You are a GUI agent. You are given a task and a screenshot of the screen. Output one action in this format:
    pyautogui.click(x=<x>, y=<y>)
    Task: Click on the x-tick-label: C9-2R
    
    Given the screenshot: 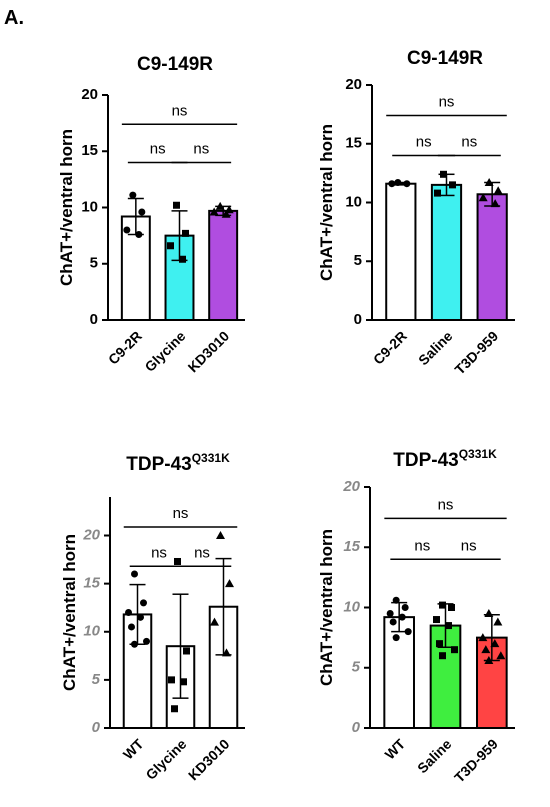 What is the action you would take?
    pyautogui.click(x=125, y=348)
    